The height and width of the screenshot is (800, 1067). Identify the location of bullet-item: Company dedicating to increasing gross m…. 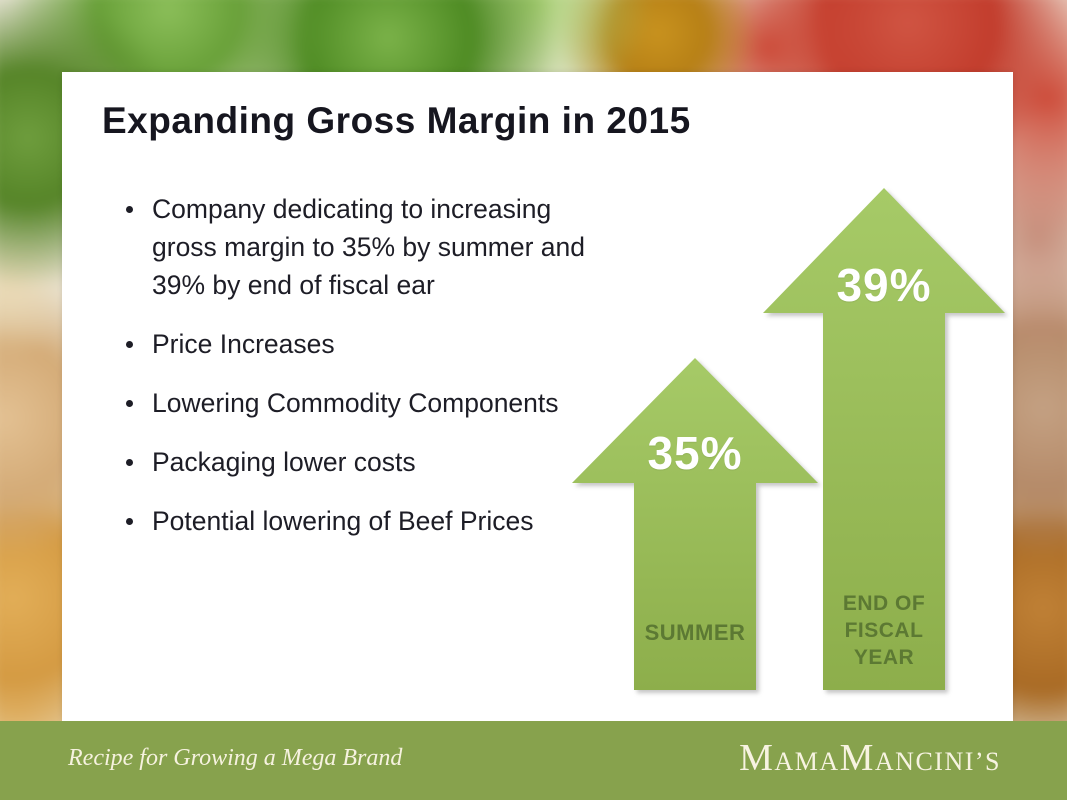
(339, 247).